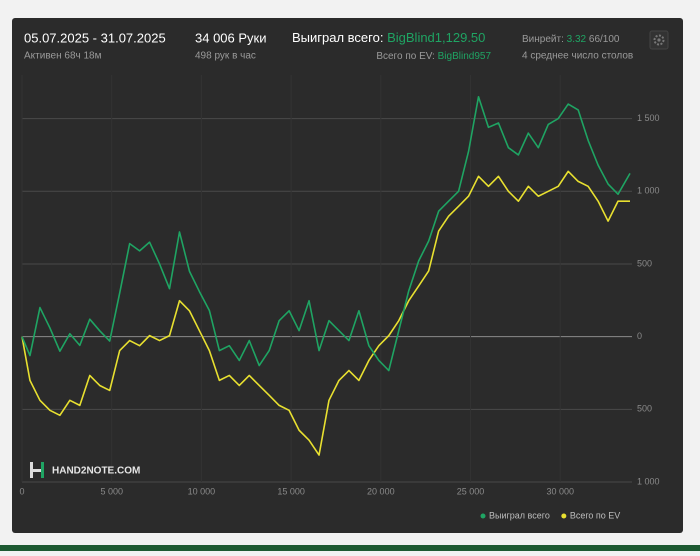 The image size is (700, 556). What do you see at coordinates (291, 491) in the screenshot?
I see `x-tick-label: 15 000` at bounding box center [291, 491].